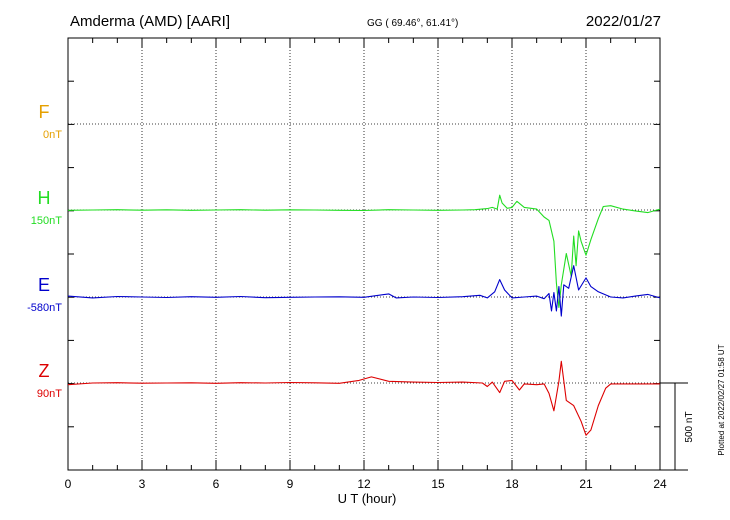 Image resolution: width=730 pixels, height=520 pixels. Describe the element at coordinates (44, 112) in the screenshot. I see `component-label-f: F` at that location.